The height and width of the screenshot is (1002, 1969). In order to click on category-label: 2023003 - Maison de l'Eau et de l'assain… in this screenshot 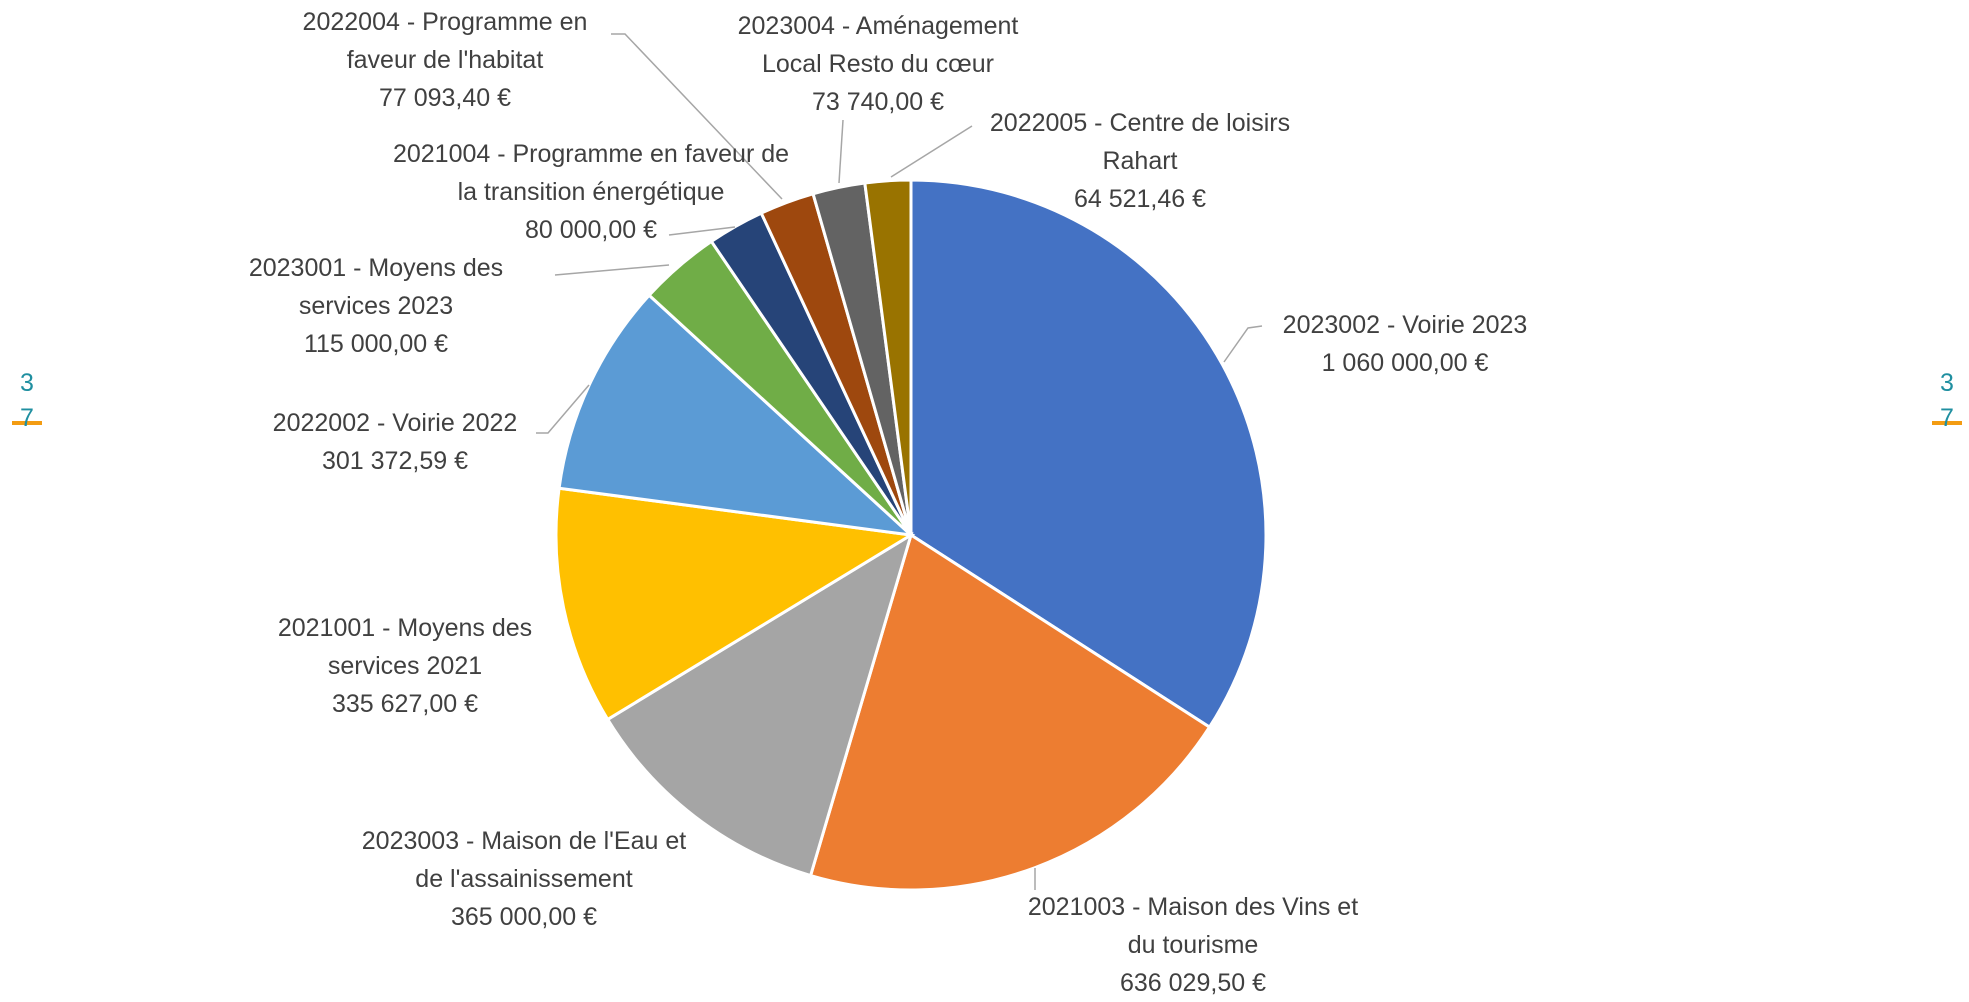, I will do `click(524, 860)`.